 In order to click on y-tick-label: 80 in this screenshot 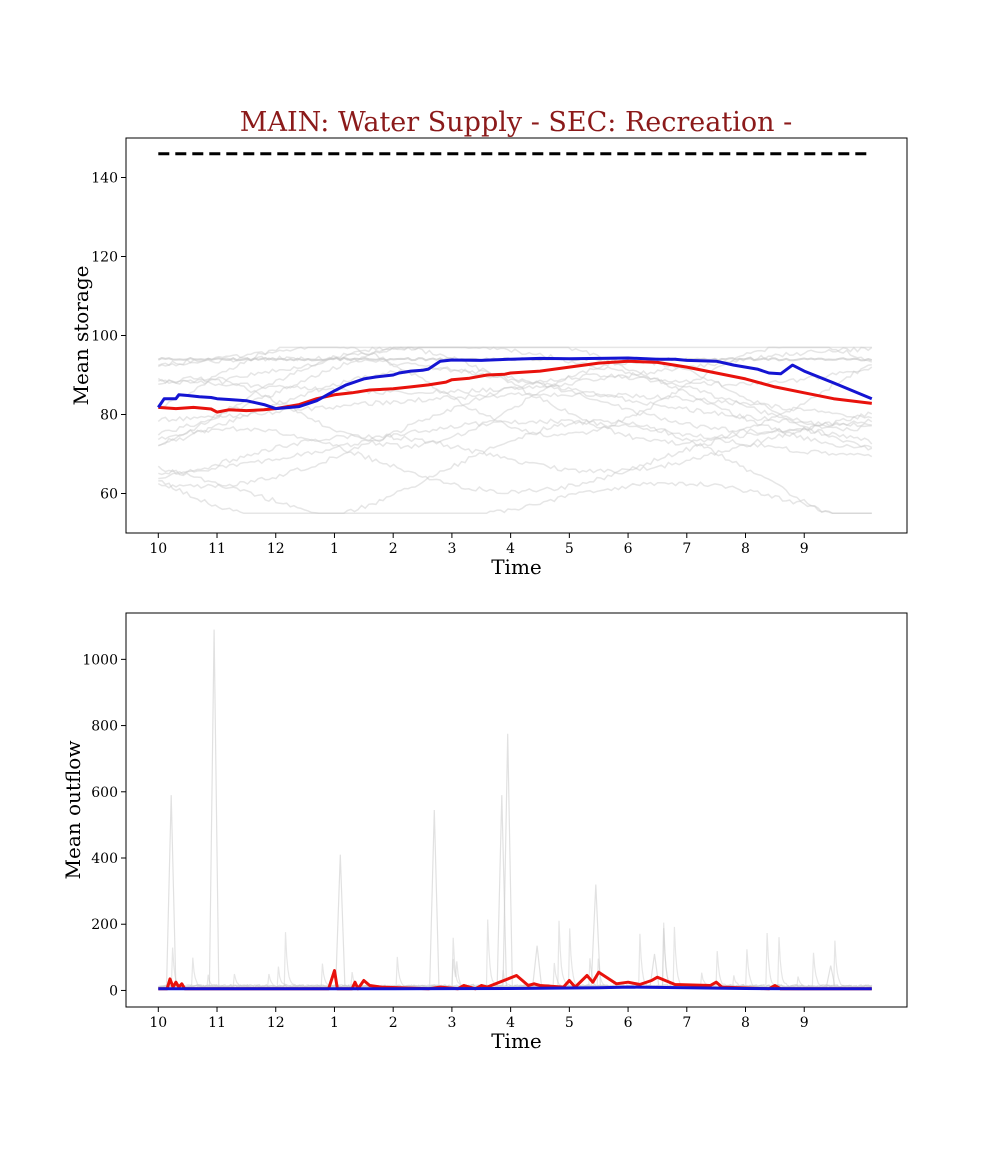, I will do `click(109, 416)`.